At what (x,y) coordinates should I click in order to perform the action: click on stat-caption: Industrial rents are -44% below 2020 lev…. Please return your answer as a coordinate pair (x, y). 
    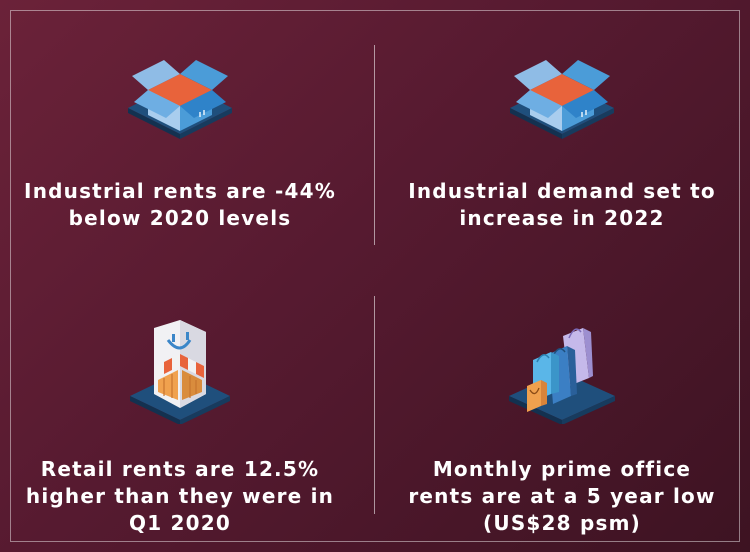
    Looking at the image, I should click on (180, 204).